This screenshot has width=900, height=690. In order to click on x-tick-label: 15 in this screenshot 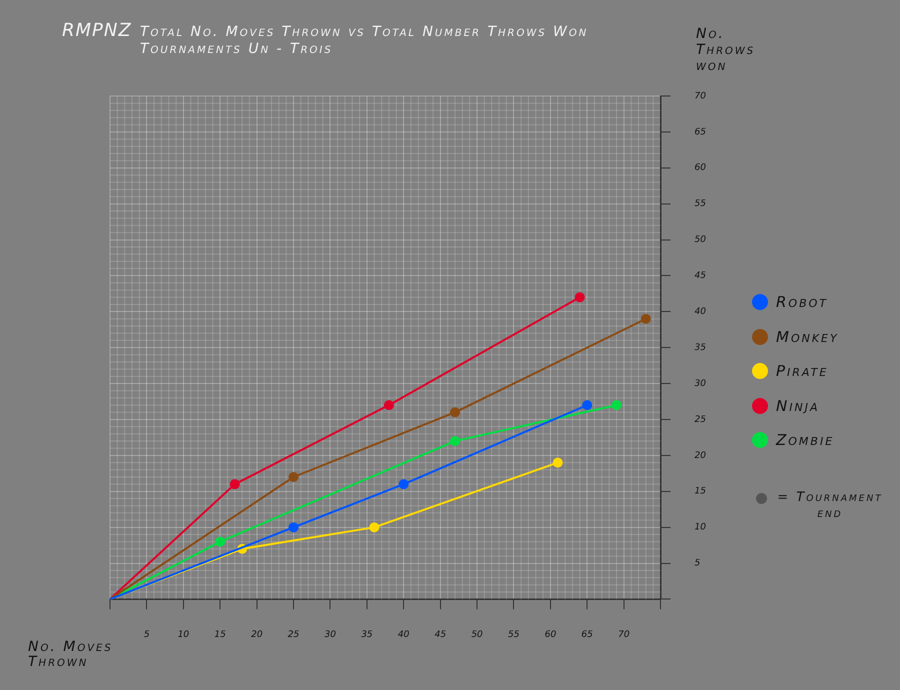, I will do `click(220, 635)`.